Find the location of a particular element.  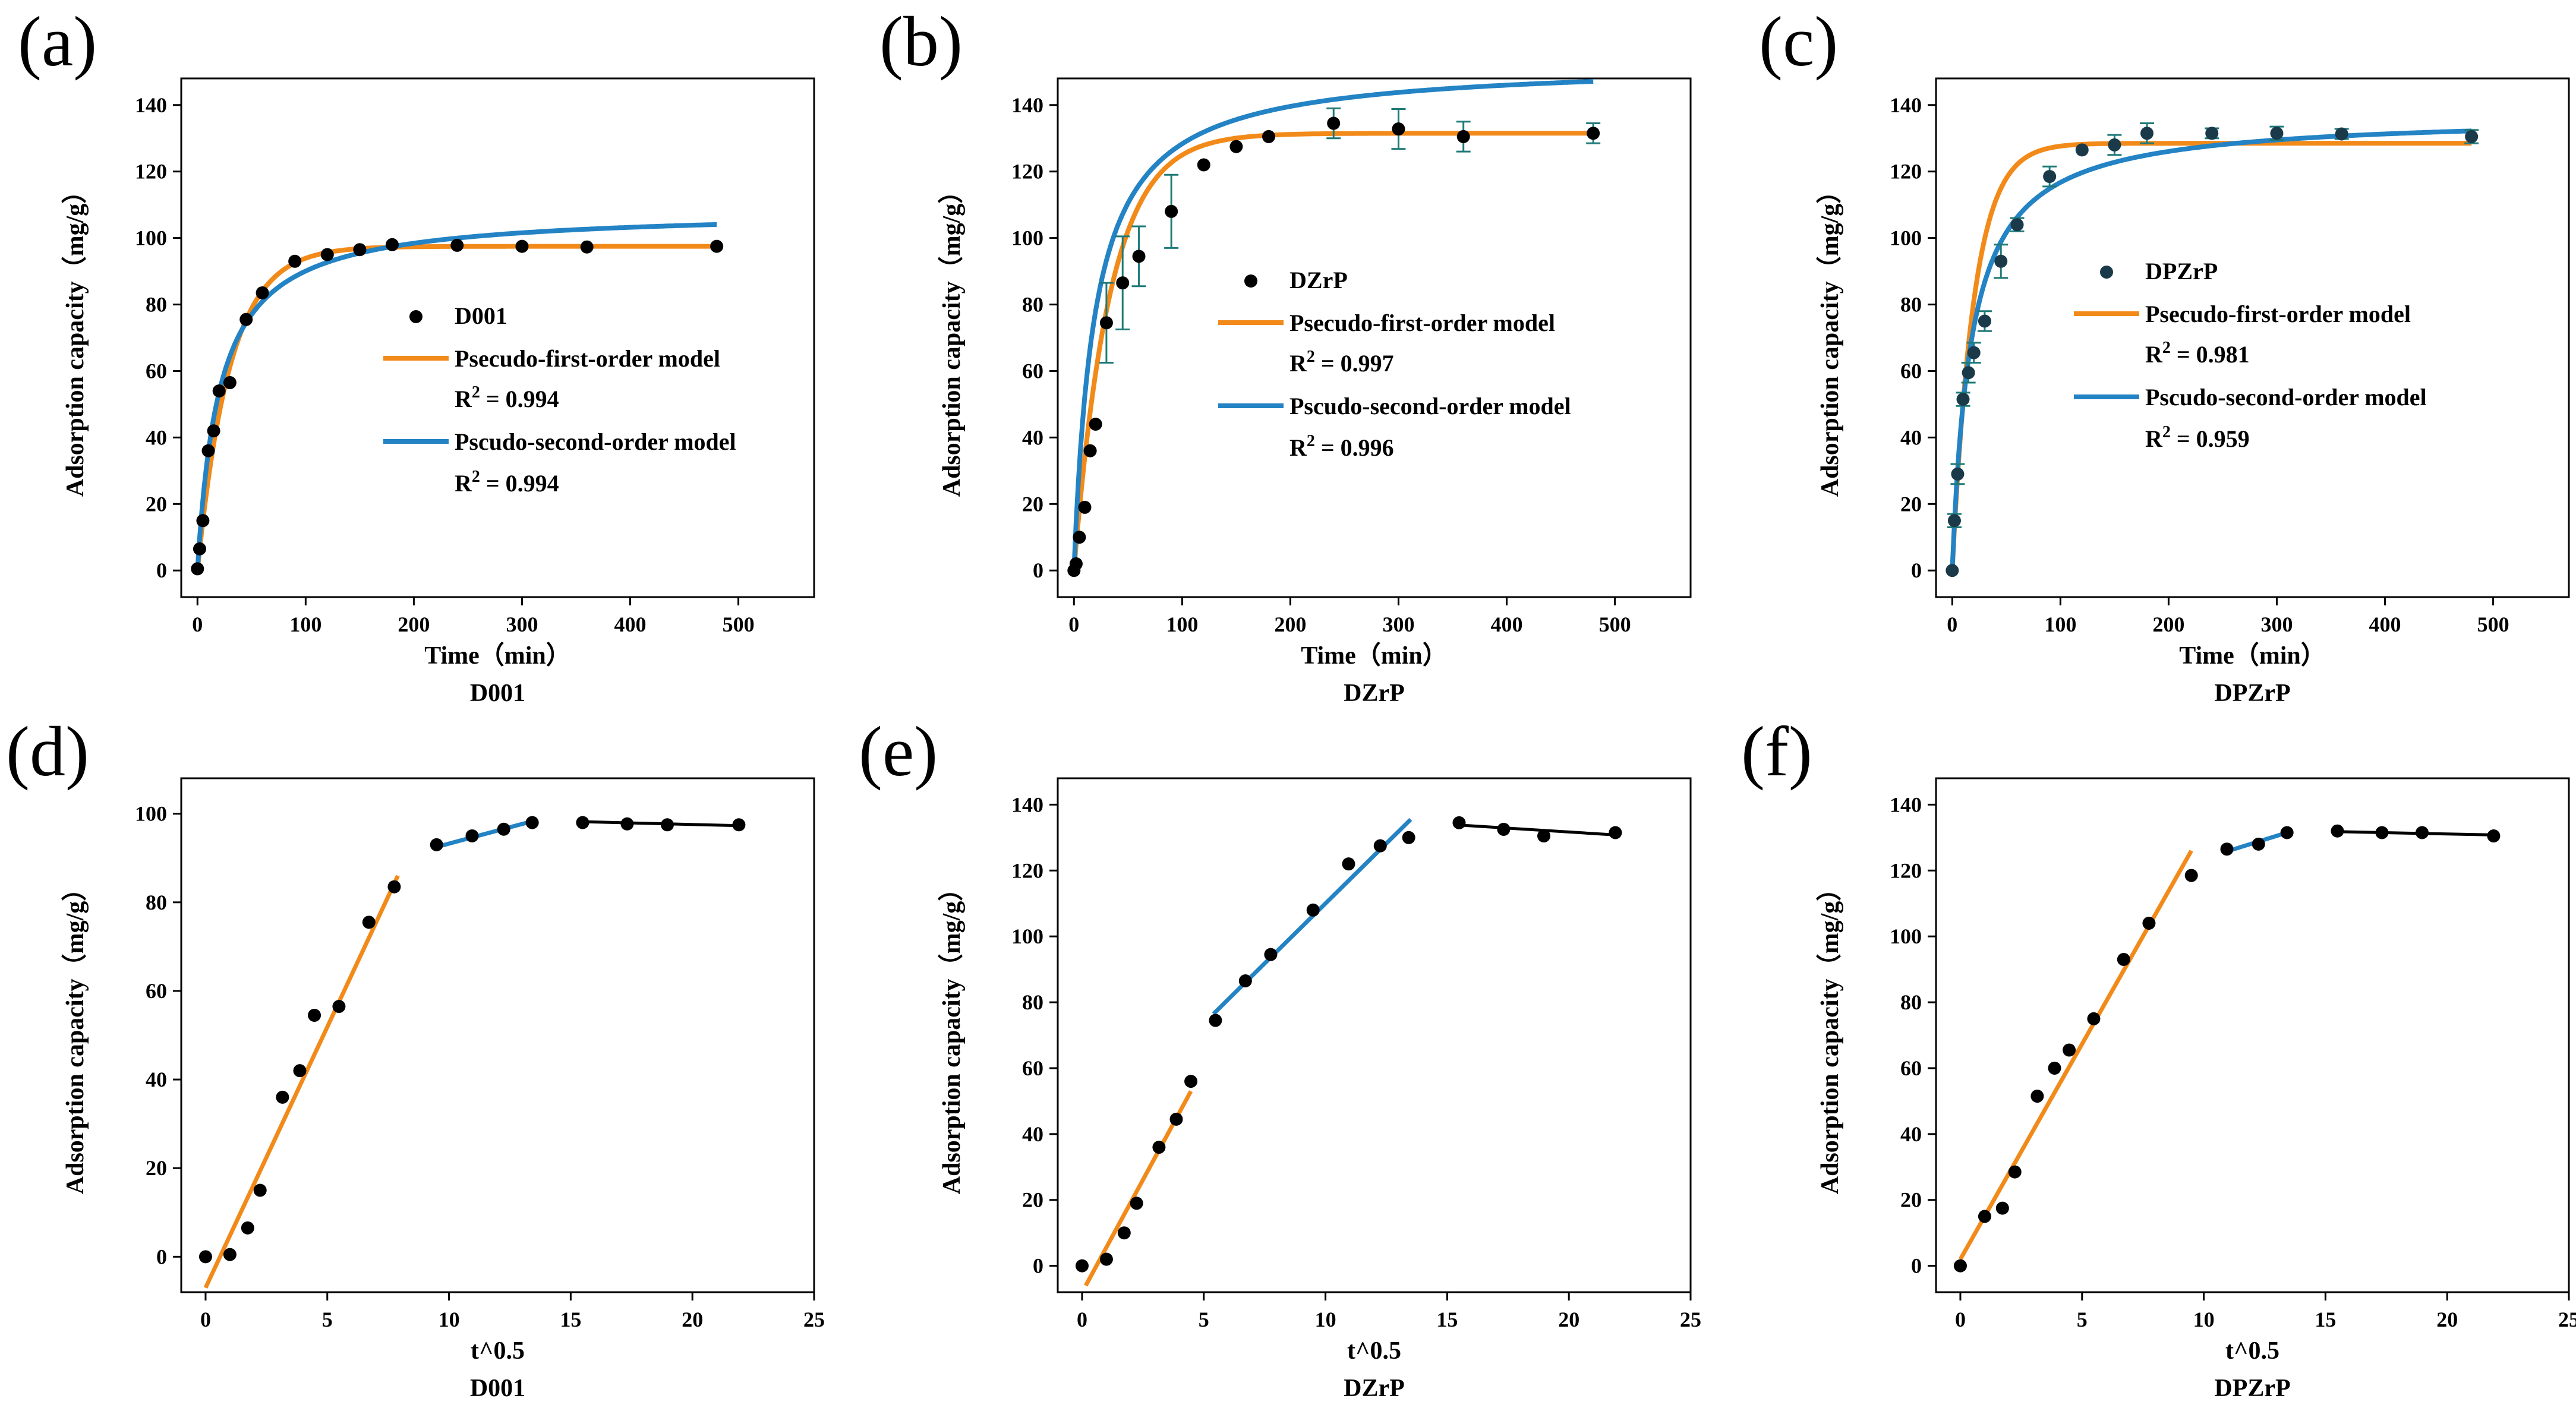

x-tick-label: 20 is located at coordinates (1569, 1319).